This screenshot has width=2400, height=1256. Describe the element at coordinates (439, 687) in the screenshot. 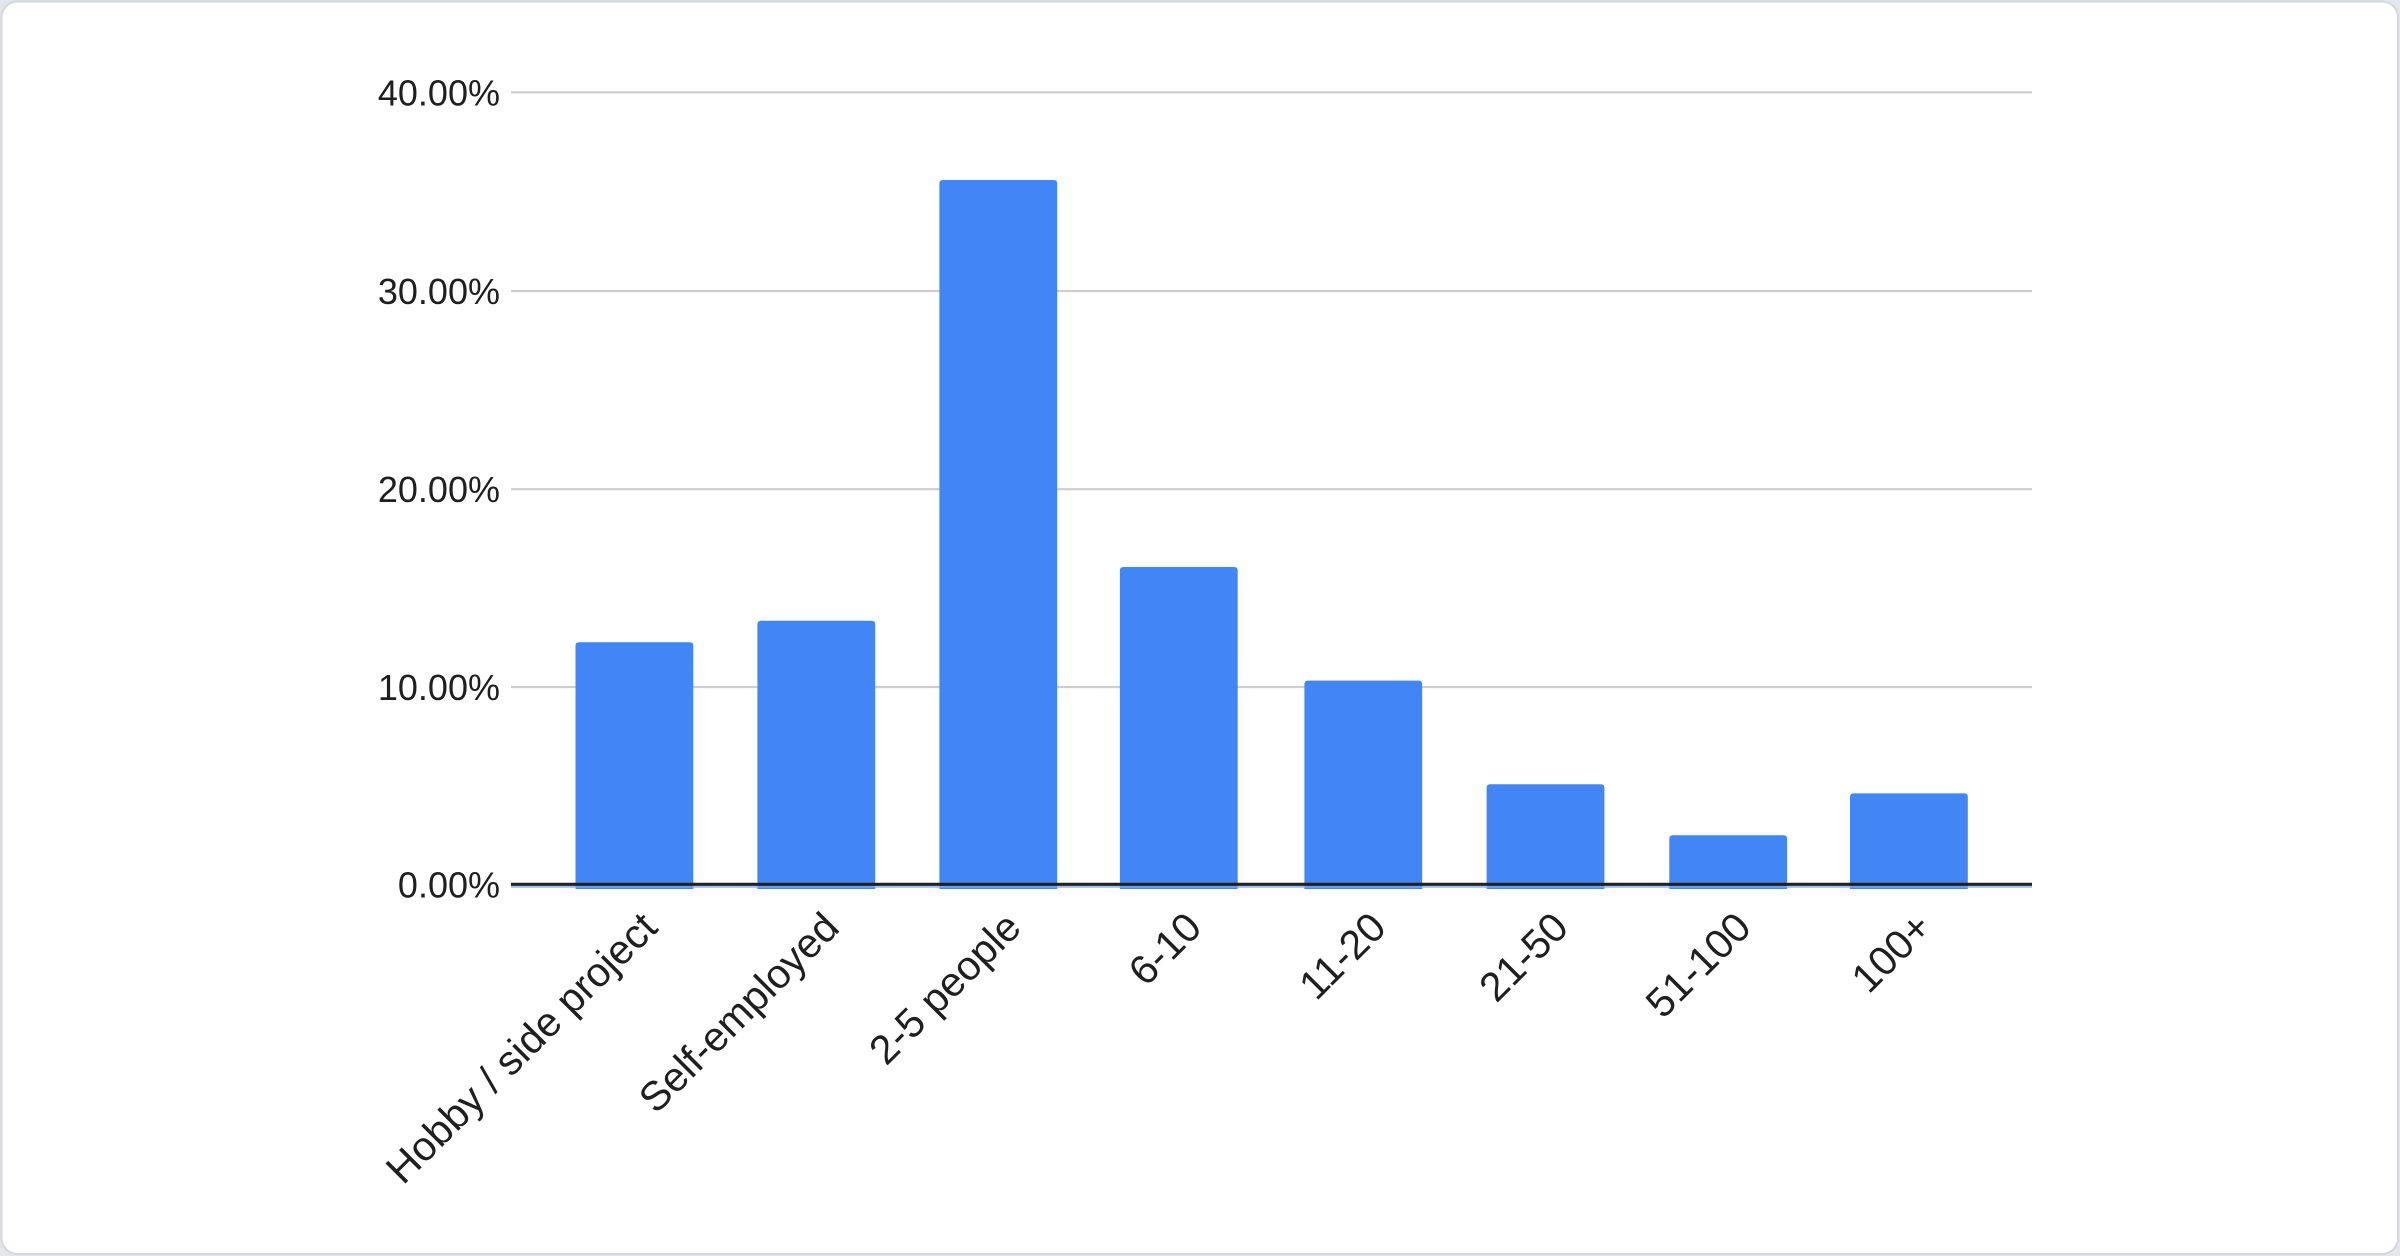

I see `svg-text: 10.00%` at that location.